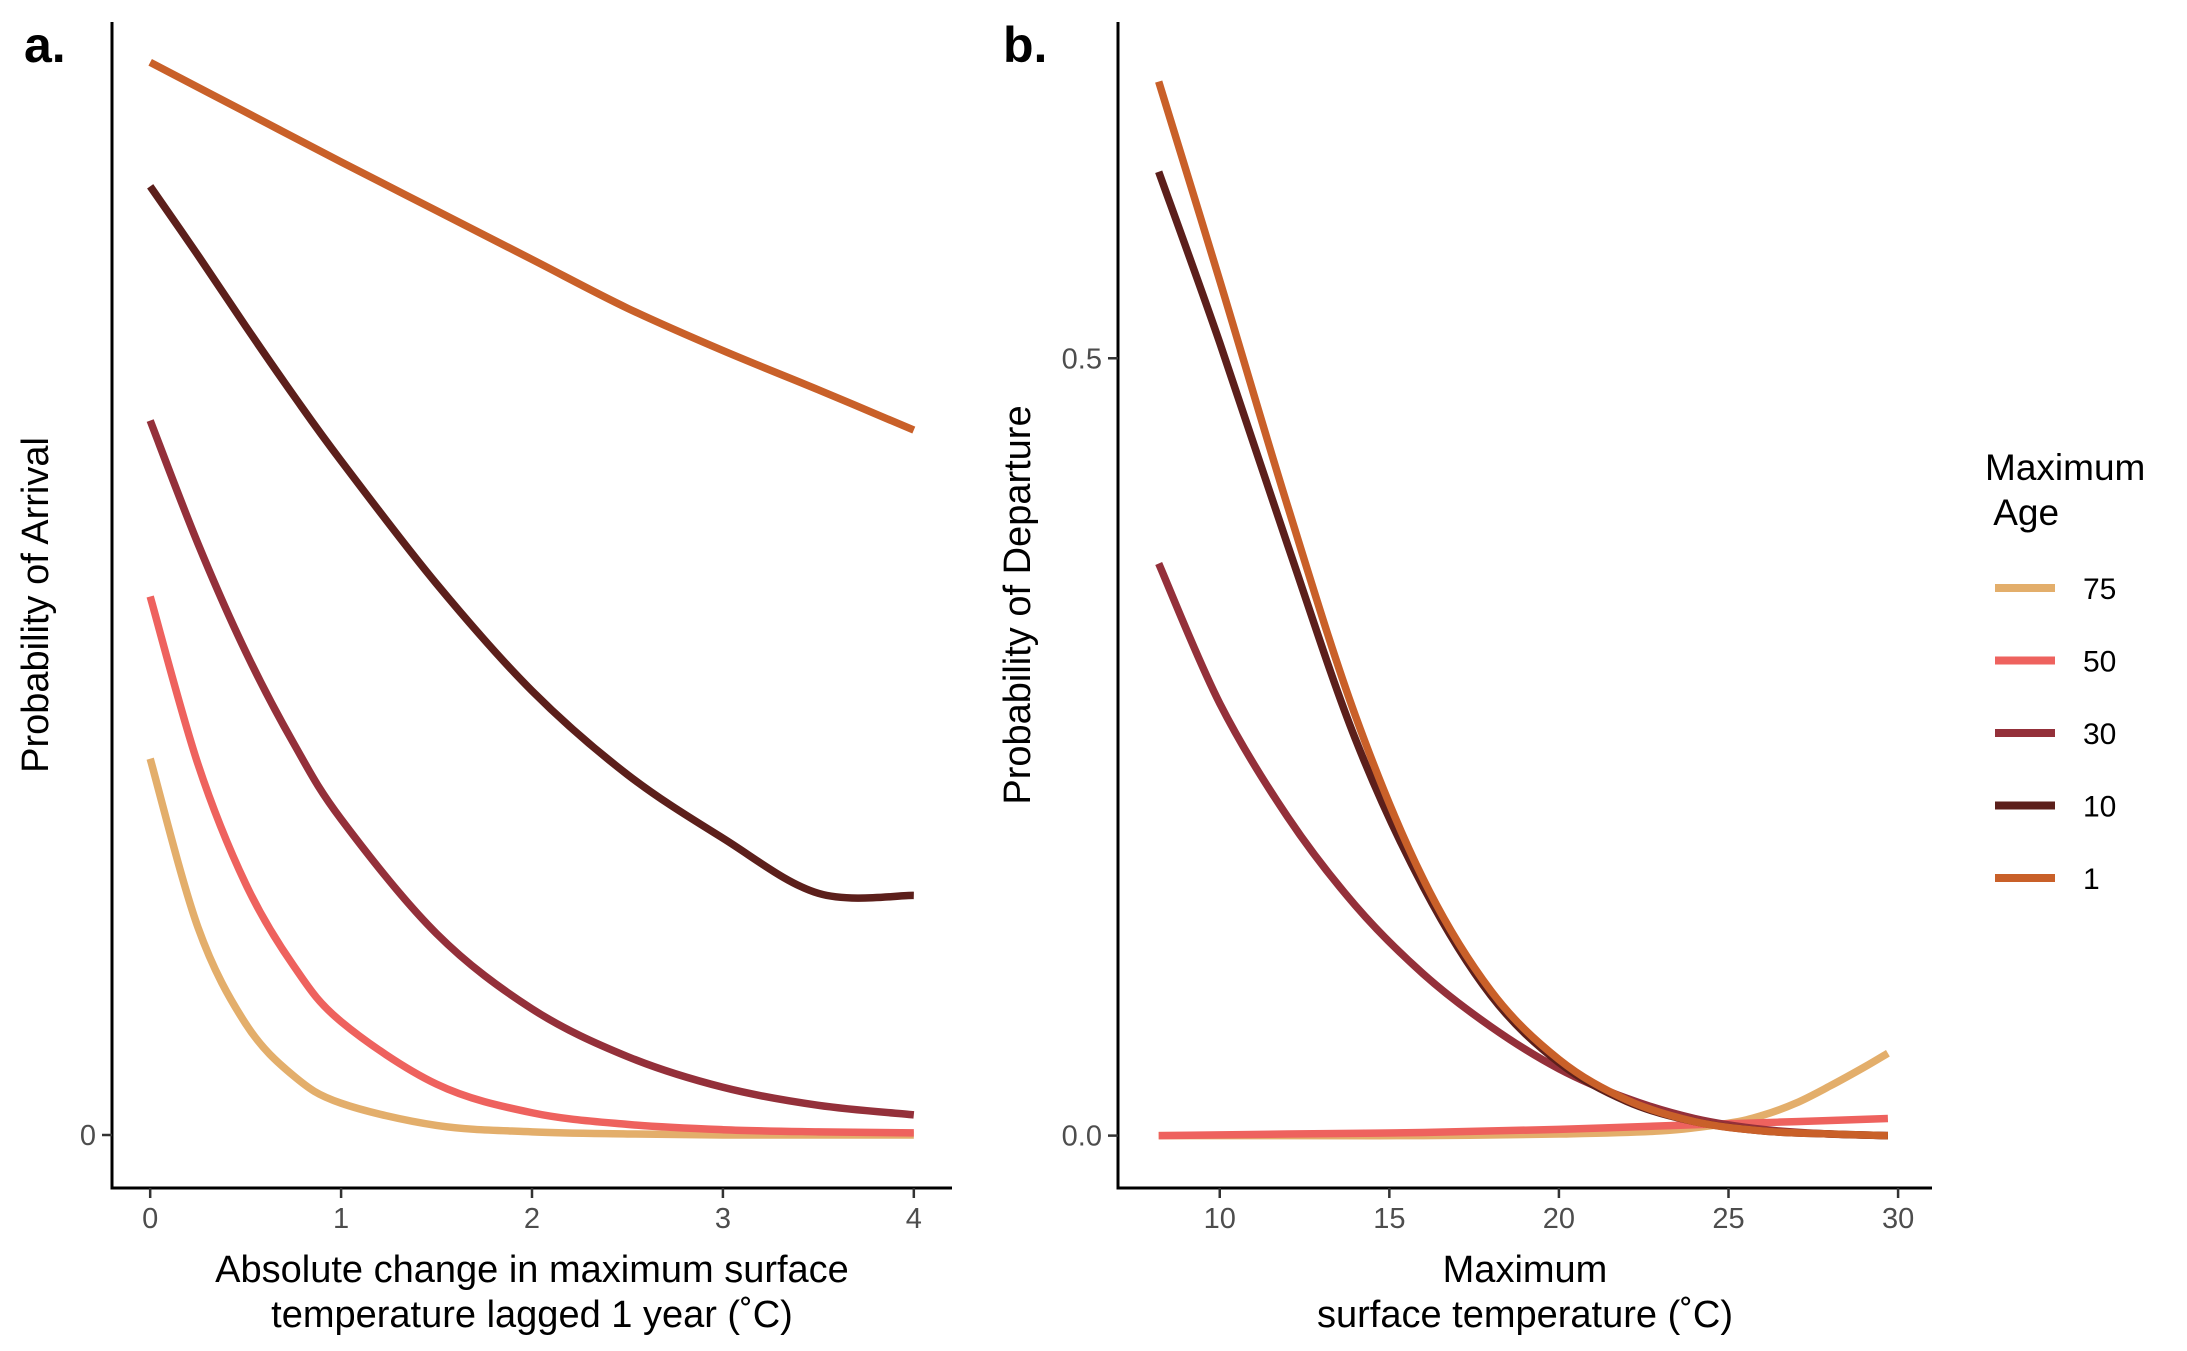 The height and width of the screenshot is (1351, 2187). I want to click on legend: Maximum Age 75 50 30 10 1, so click(2065, 671).